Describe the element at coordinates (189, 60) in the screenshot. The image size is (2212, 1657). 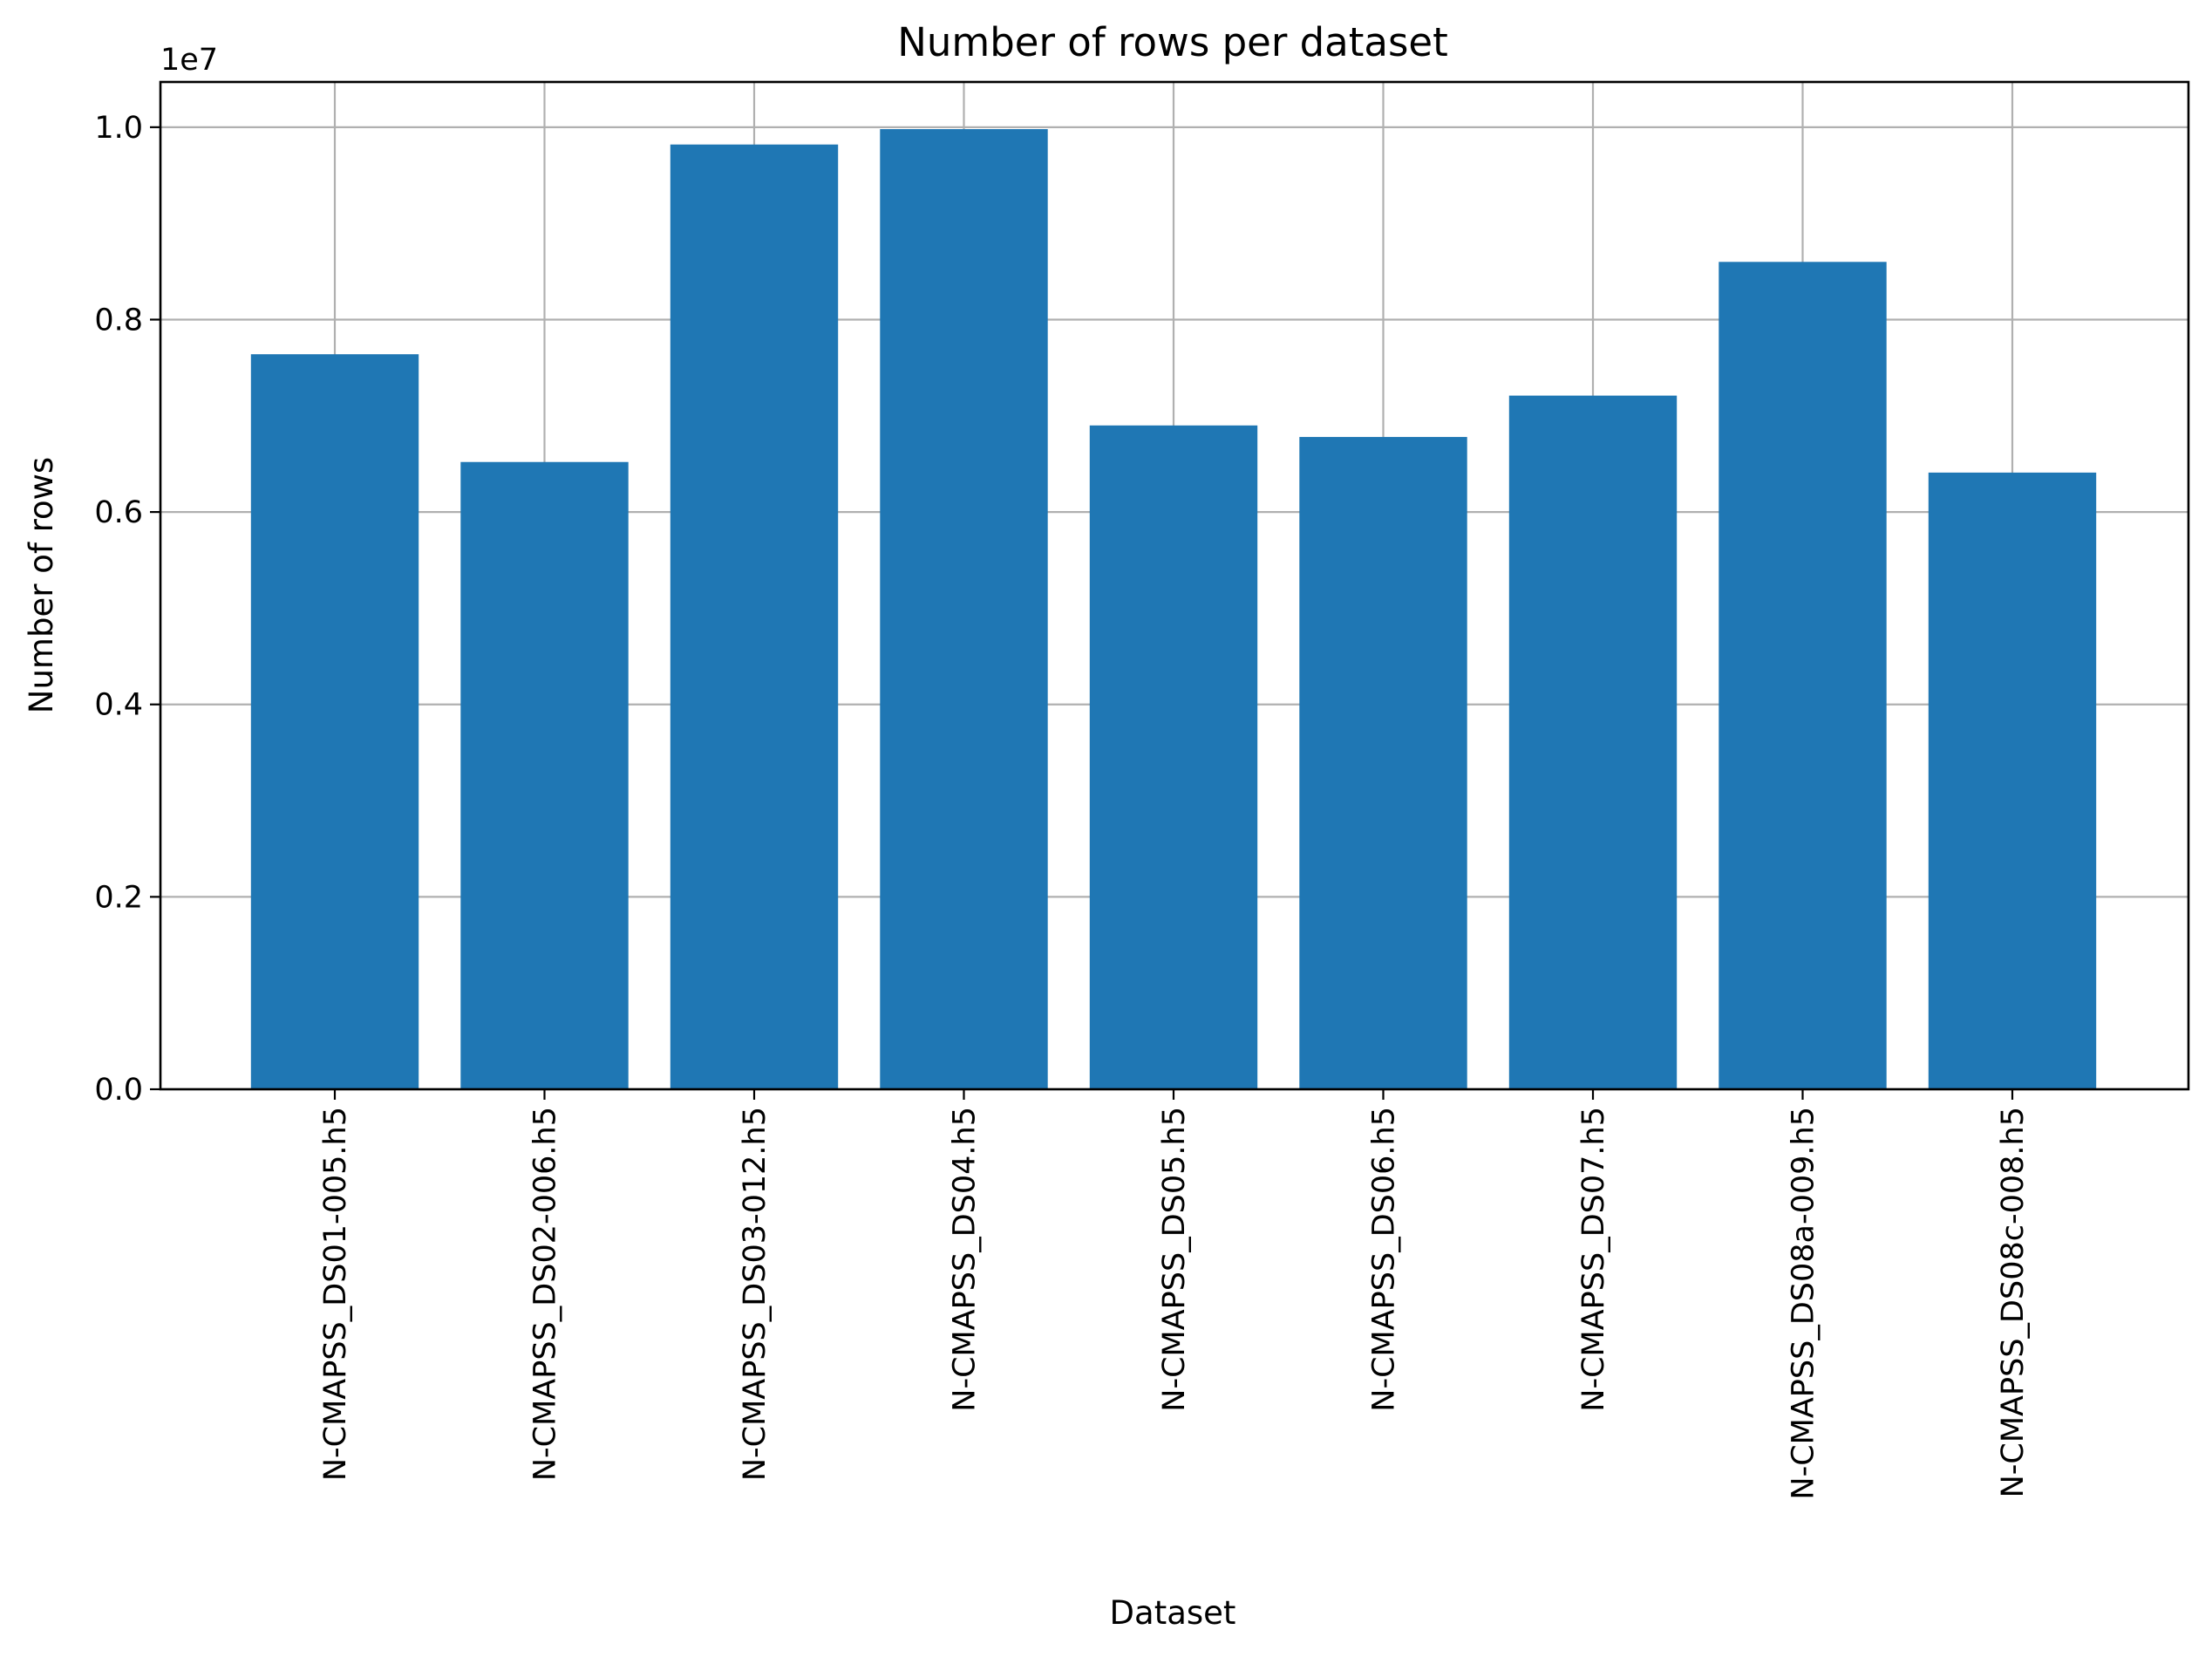
I see `y-offset-label: 1e7` at that location.